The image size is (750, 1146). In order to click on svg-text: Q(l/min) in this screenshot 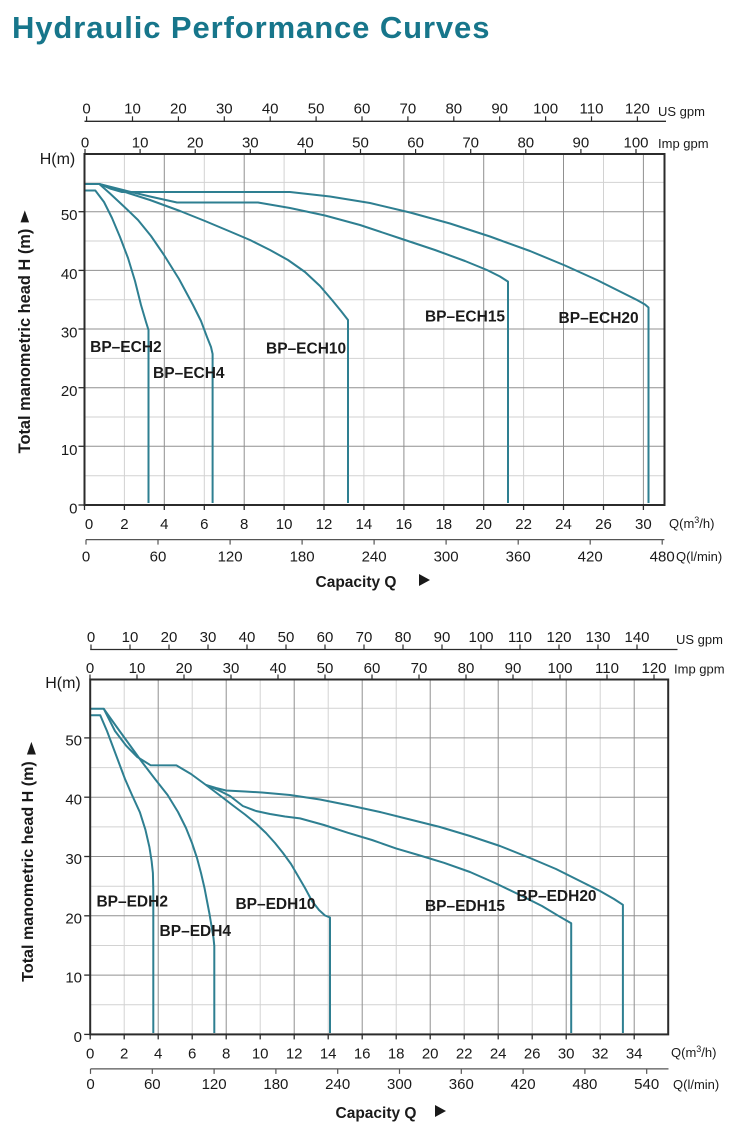, I will do `click(696, 1084)`.